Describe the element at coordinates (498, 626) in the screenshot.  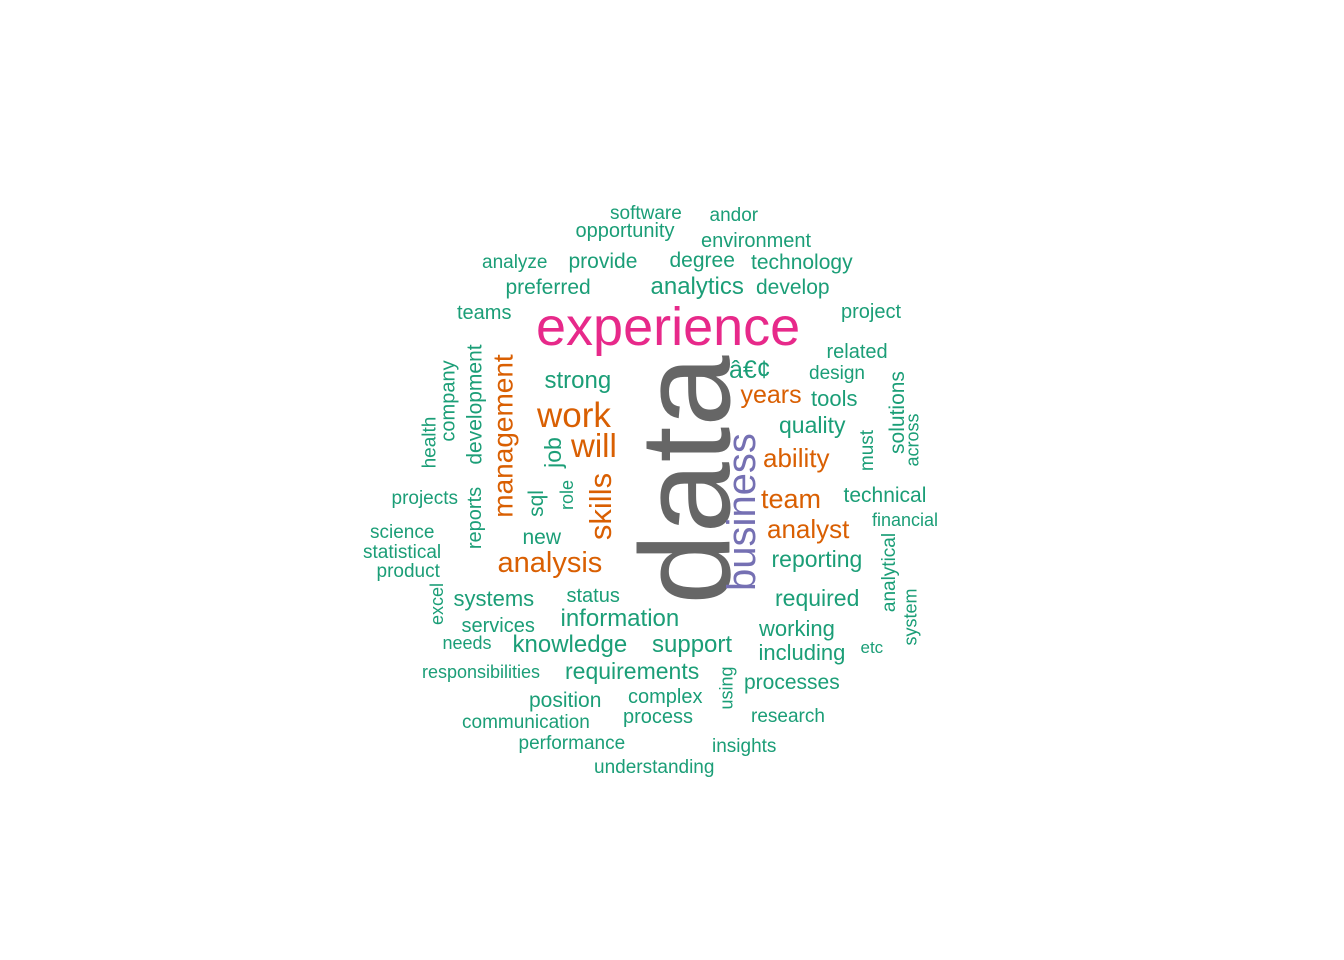
I see `word-services: services` at that location.